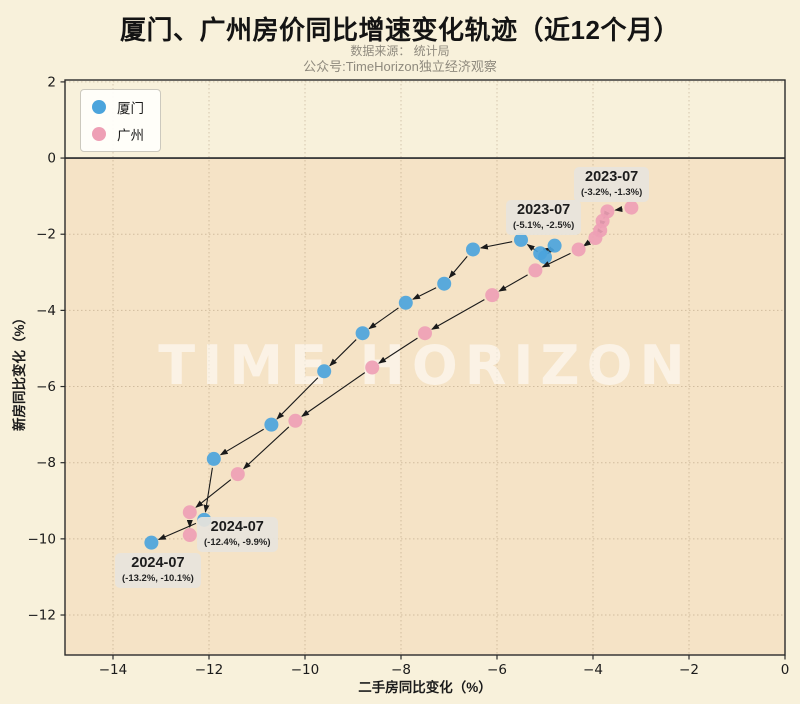 The width and height of the screenshot is (800, 704). Describe the element at coordinates (46, 387) in the screenshot. I see `y-tick-label: −6` at that location.